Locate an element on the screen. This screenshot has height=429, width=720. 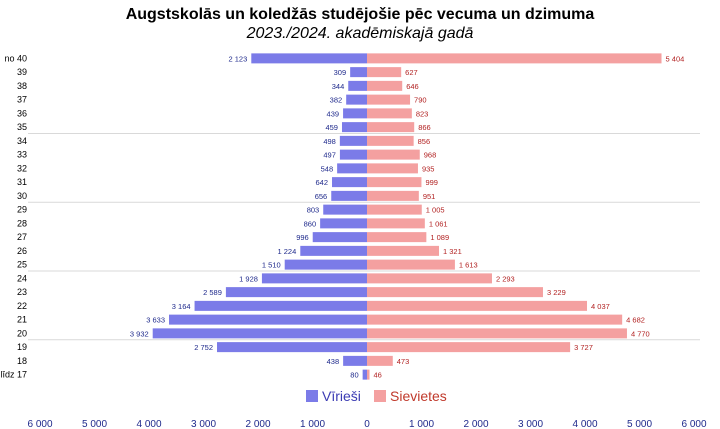
y-tick-label: 27 is located at coordinates (22, 237).